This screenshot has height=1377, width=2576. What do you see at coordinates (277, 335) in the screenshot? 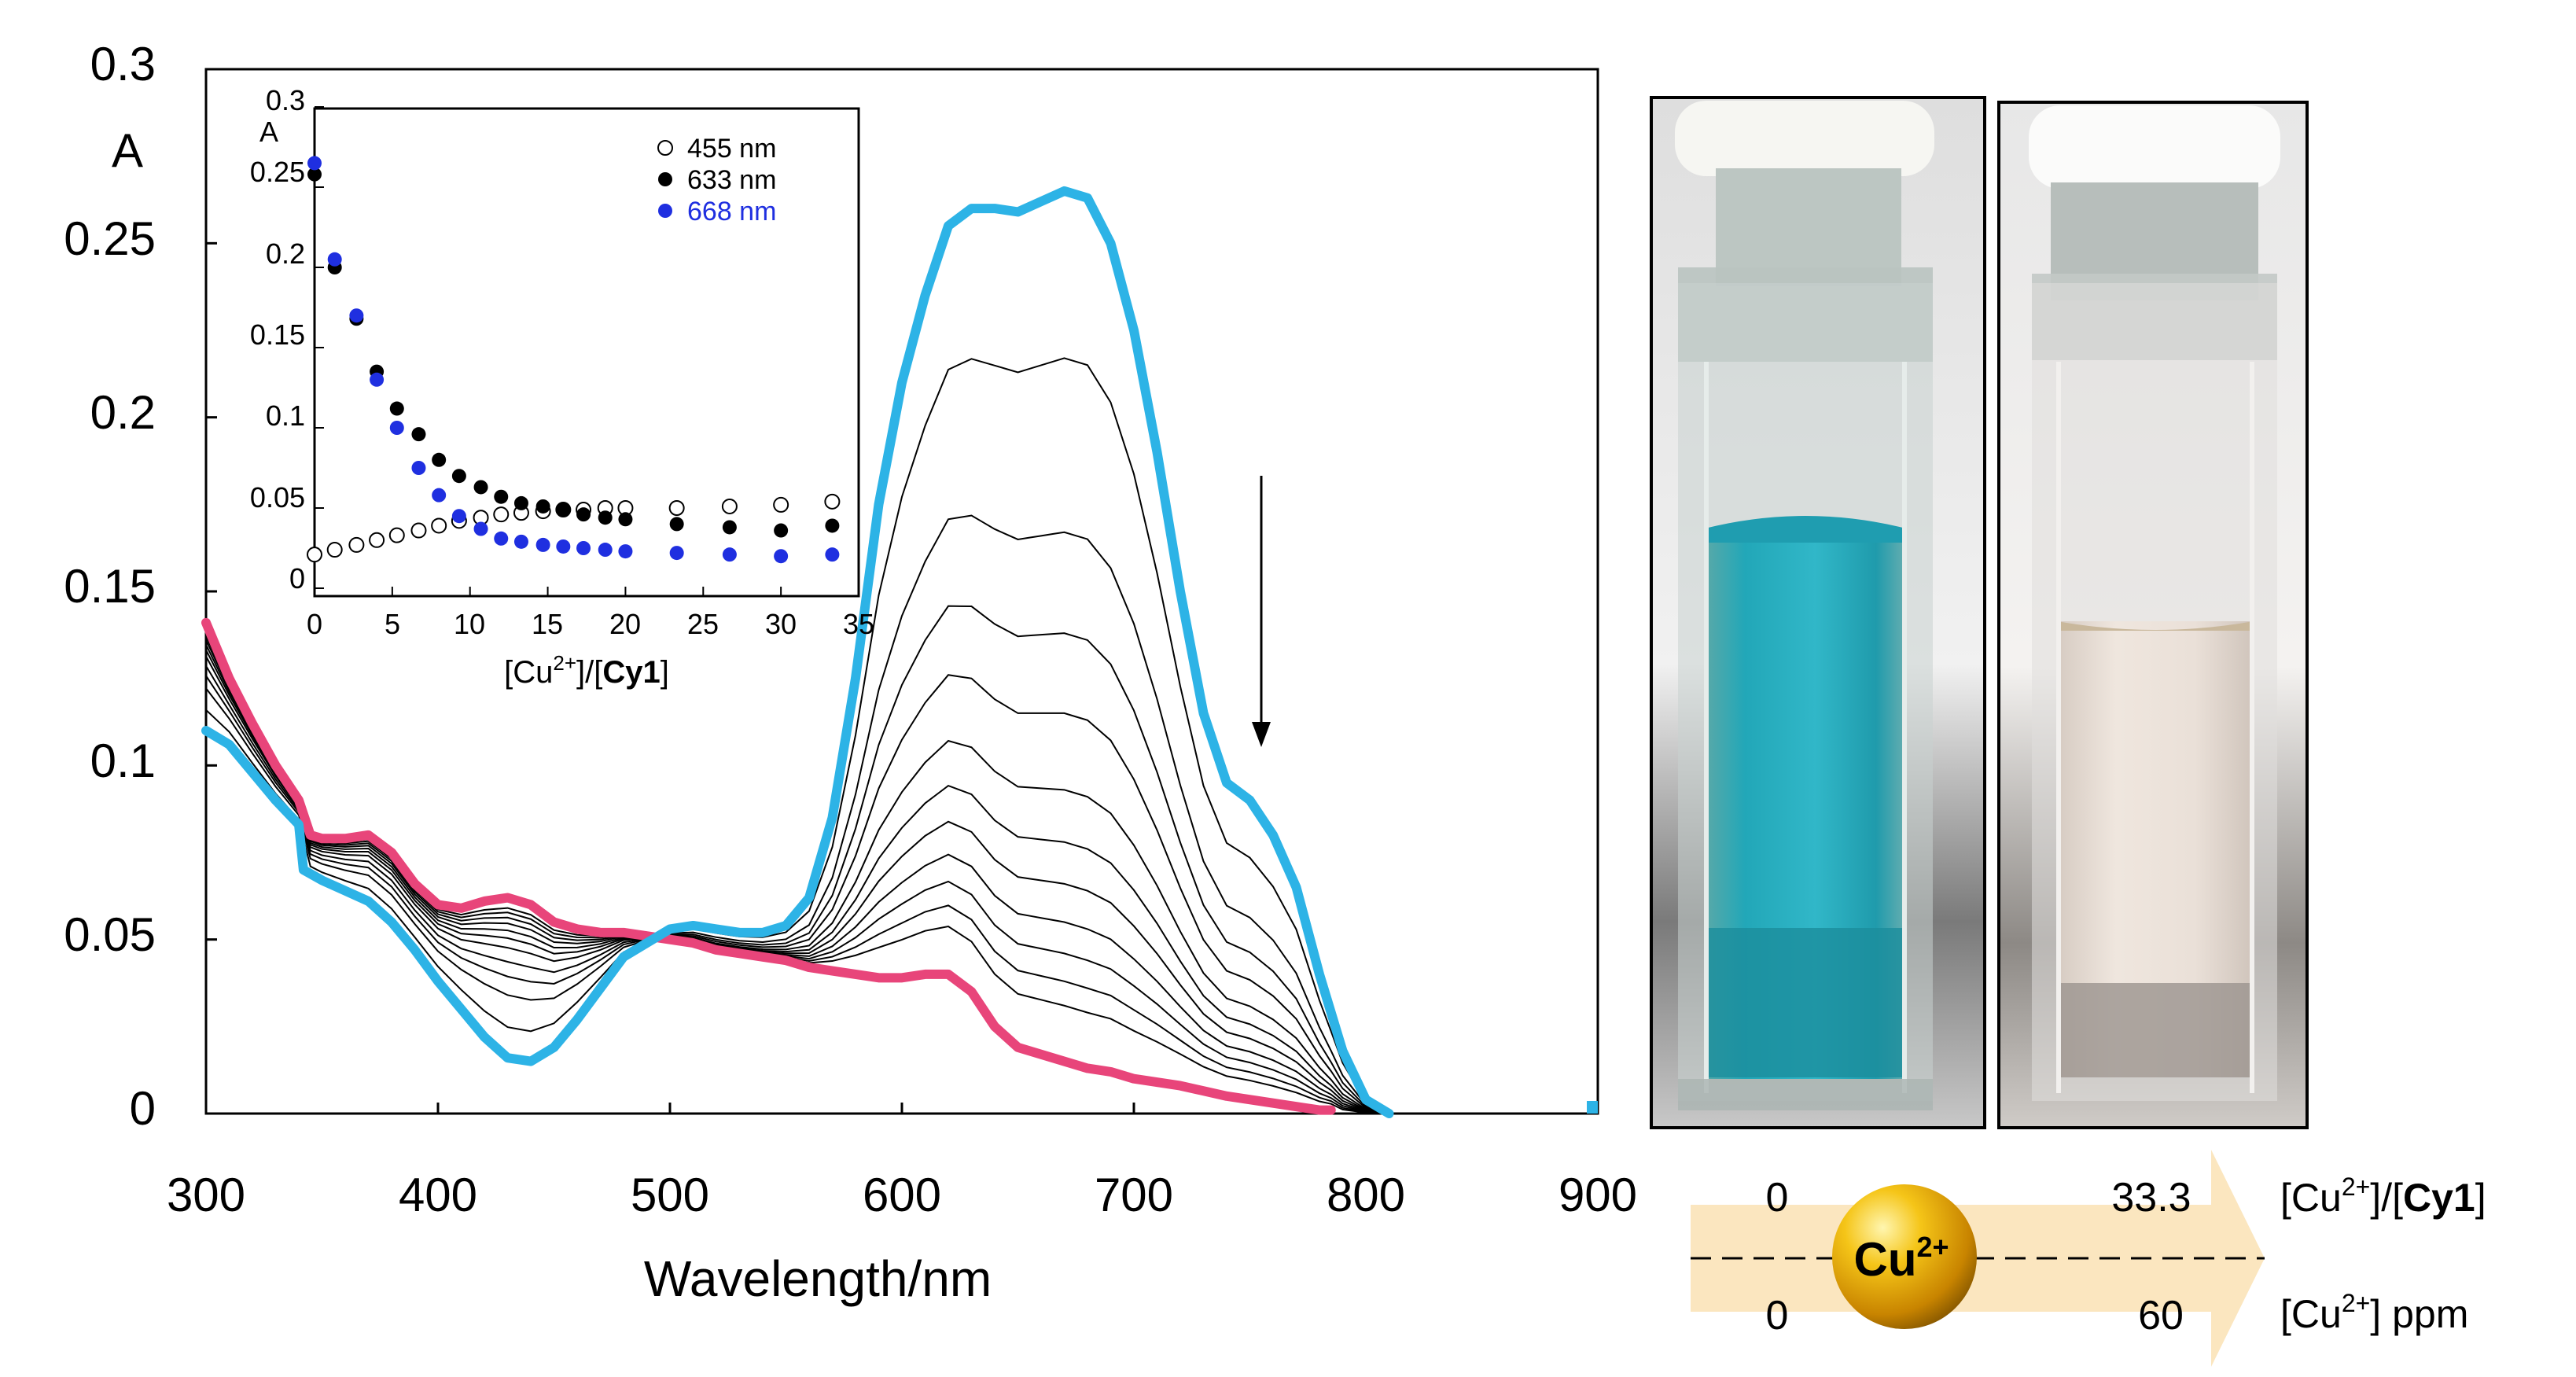
I see `inset-ytick-label: 0.15` at bounding box center [277, 335].